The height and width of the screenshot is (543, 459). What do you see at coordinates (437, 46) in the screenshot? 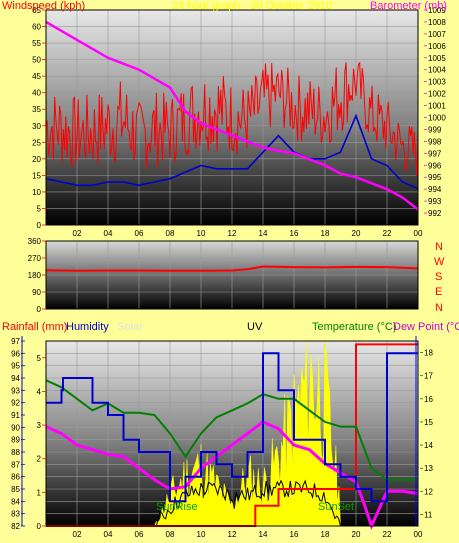
I see `barometer-tick: 1006` at bounding box center [437, 46].